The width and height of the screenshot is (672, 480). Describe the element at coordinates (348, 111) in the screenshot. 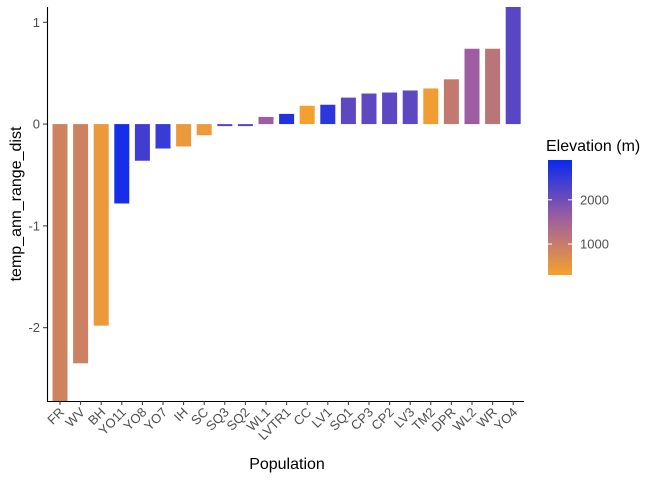

I see `bar-sq1` at that location.